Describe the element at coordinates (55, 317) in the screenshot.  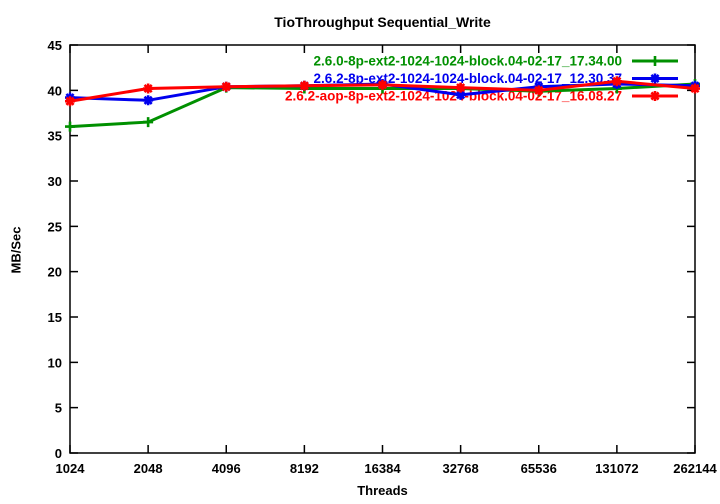
I see `y-tick-label: 15` at that location.